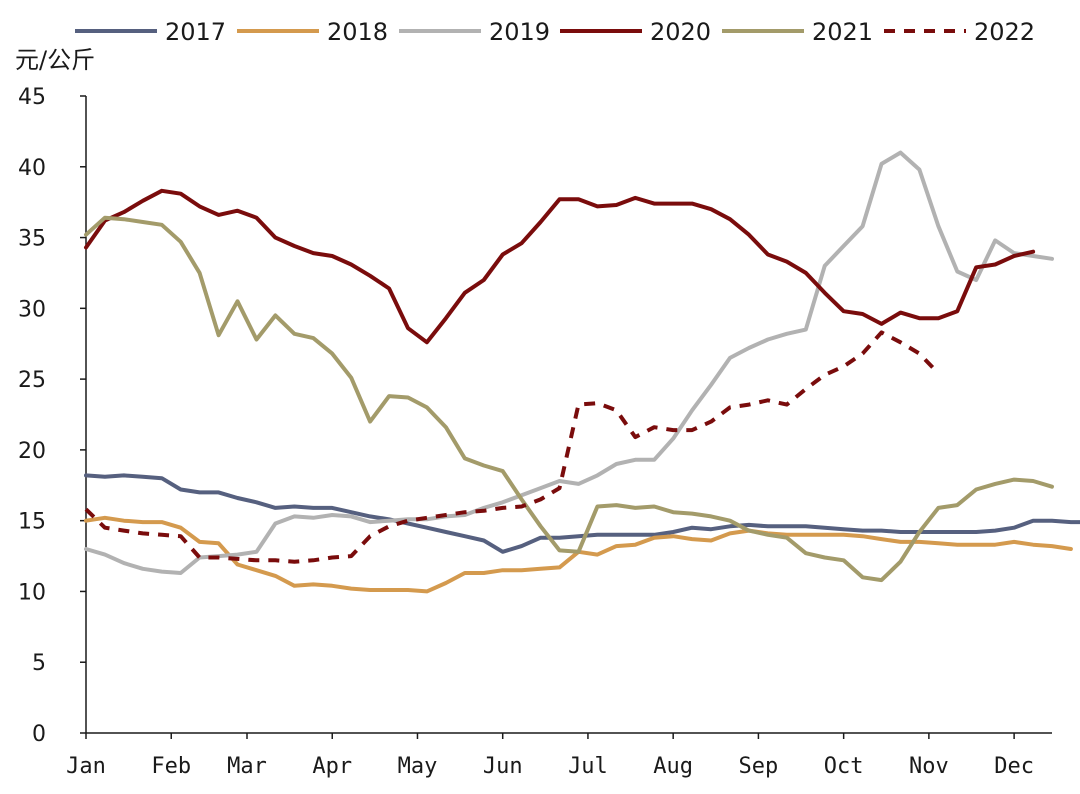 The width and height of the screenshot is (1080, 794). What do you see at coordinates (929, 766) in the screenshot?
I see `x-tick-label: Nov` at bounding box center [929, 766].